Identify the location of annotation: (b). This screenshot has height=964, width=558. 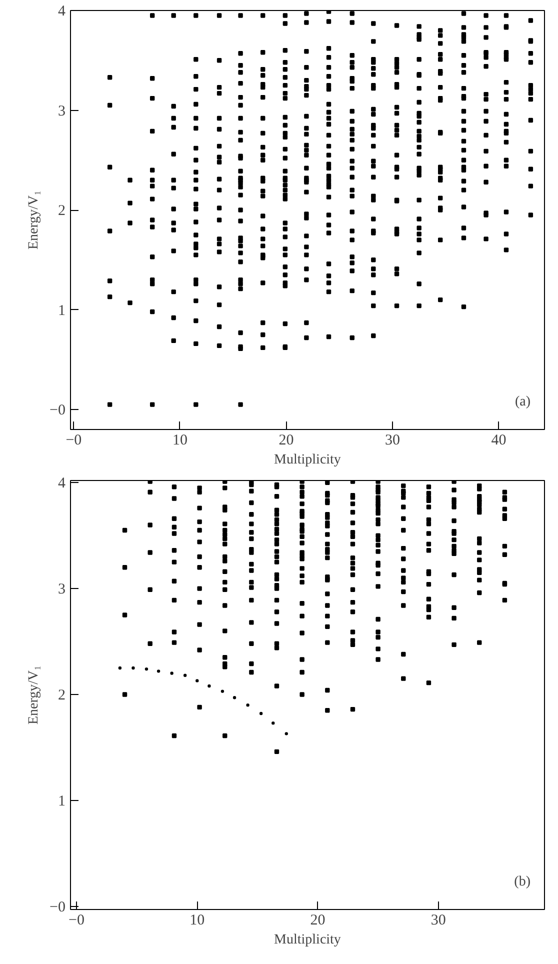
(522, 882).